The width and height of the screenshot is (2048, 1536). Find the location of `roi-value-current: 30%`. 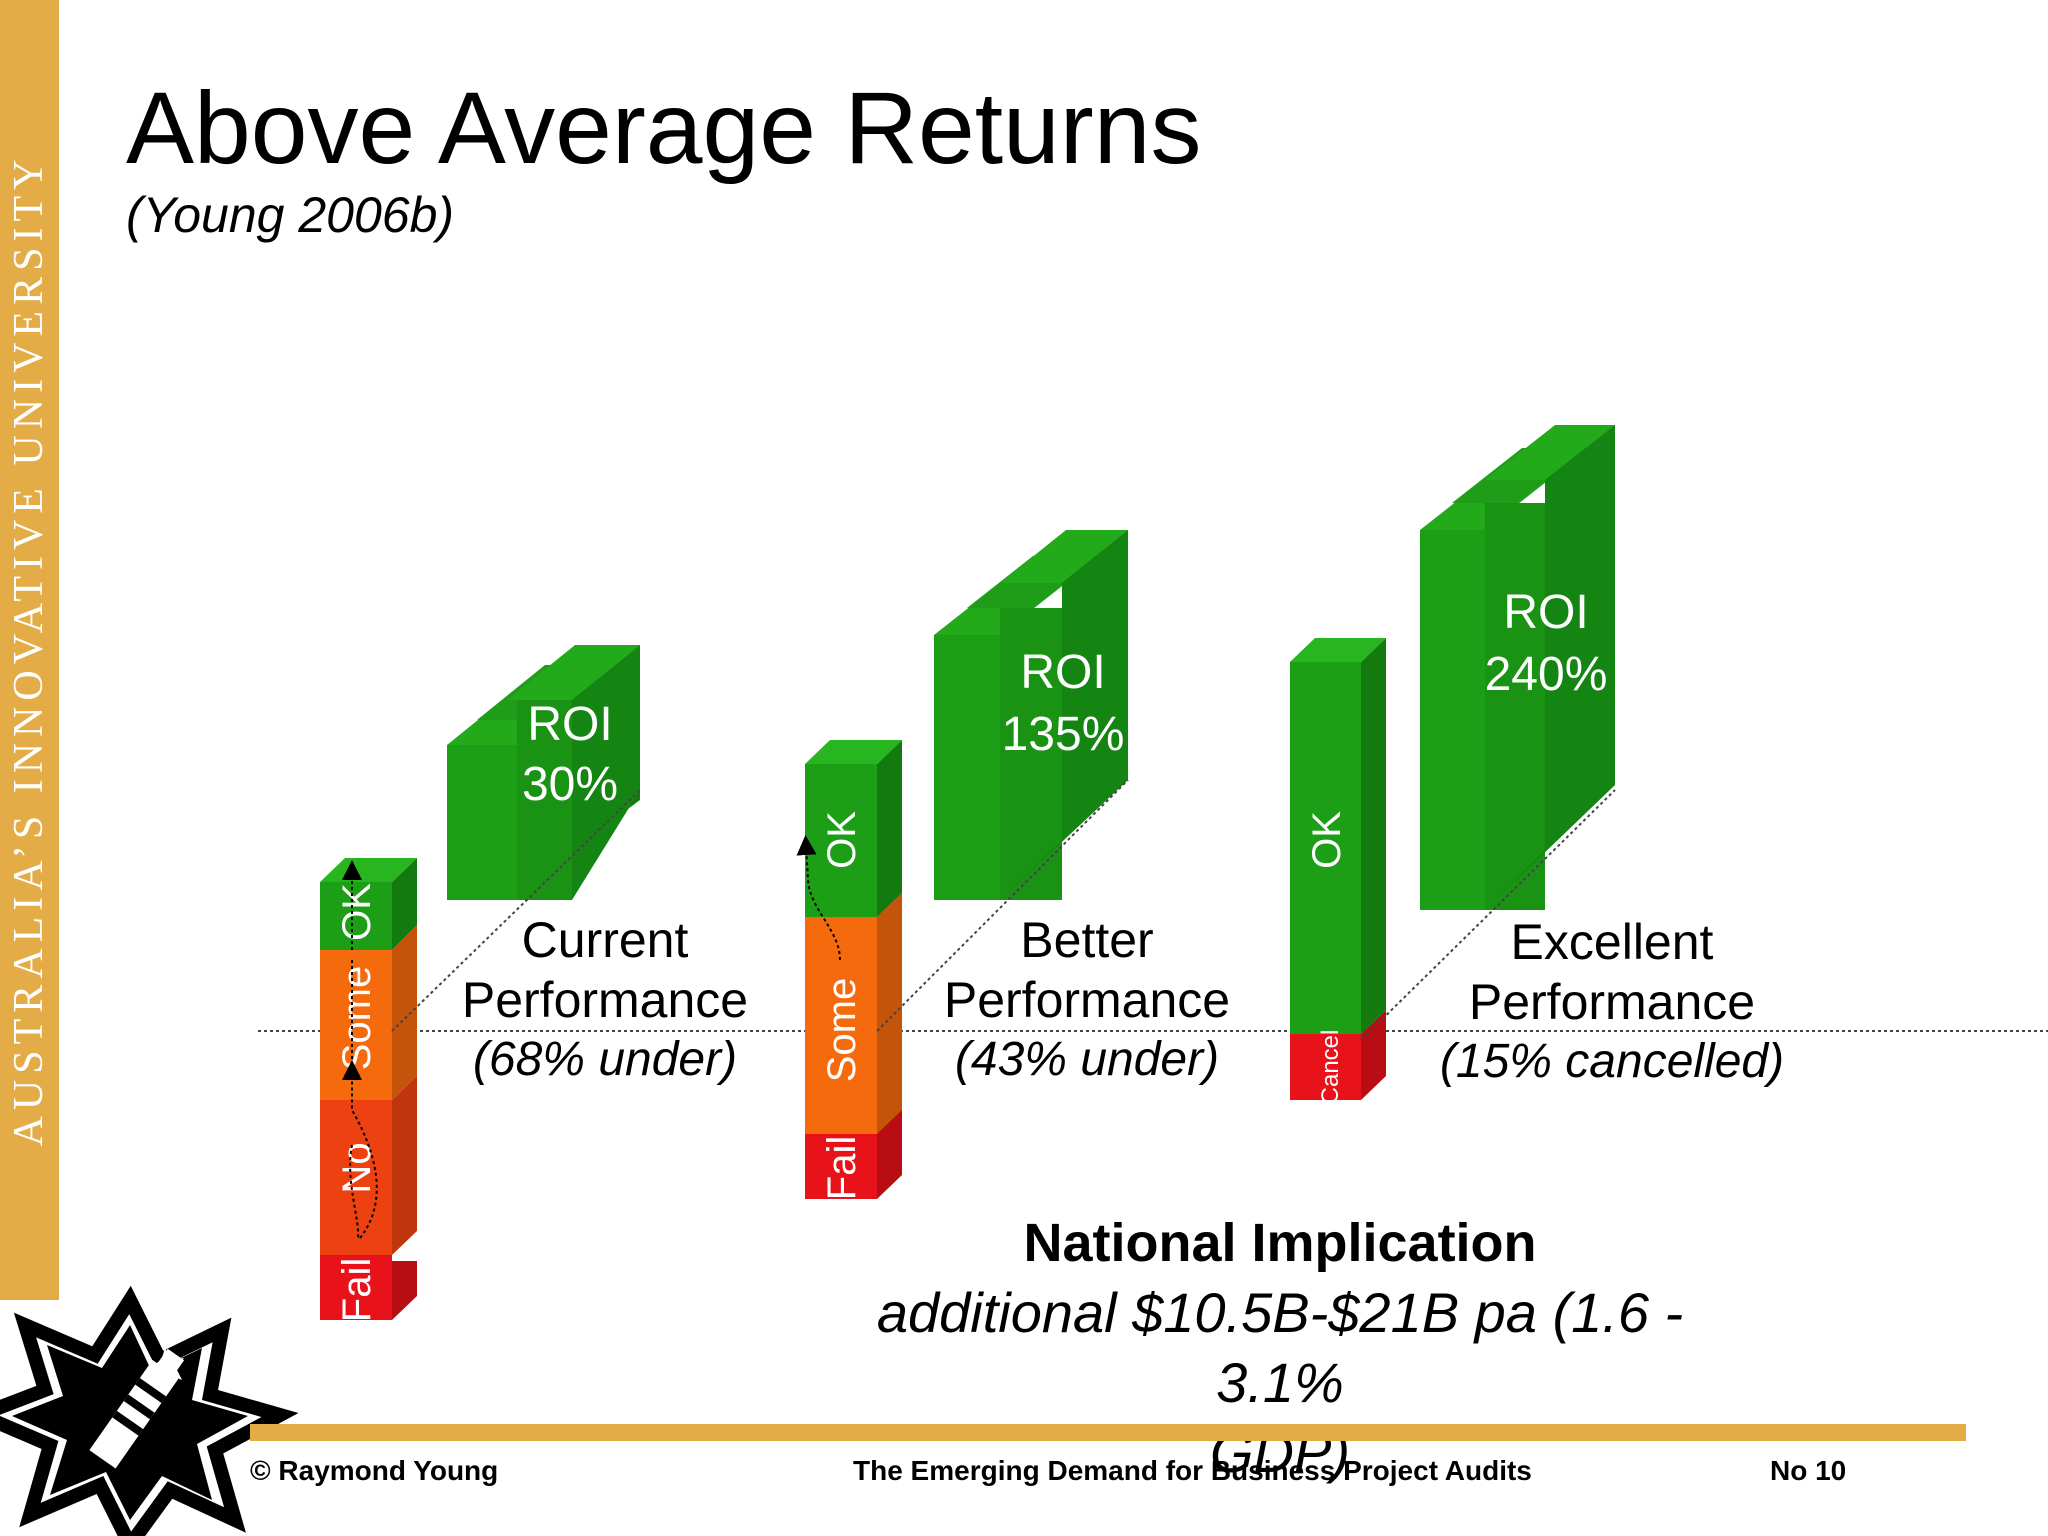

roi-value-current: 30% is located at coordinates (570, 784).